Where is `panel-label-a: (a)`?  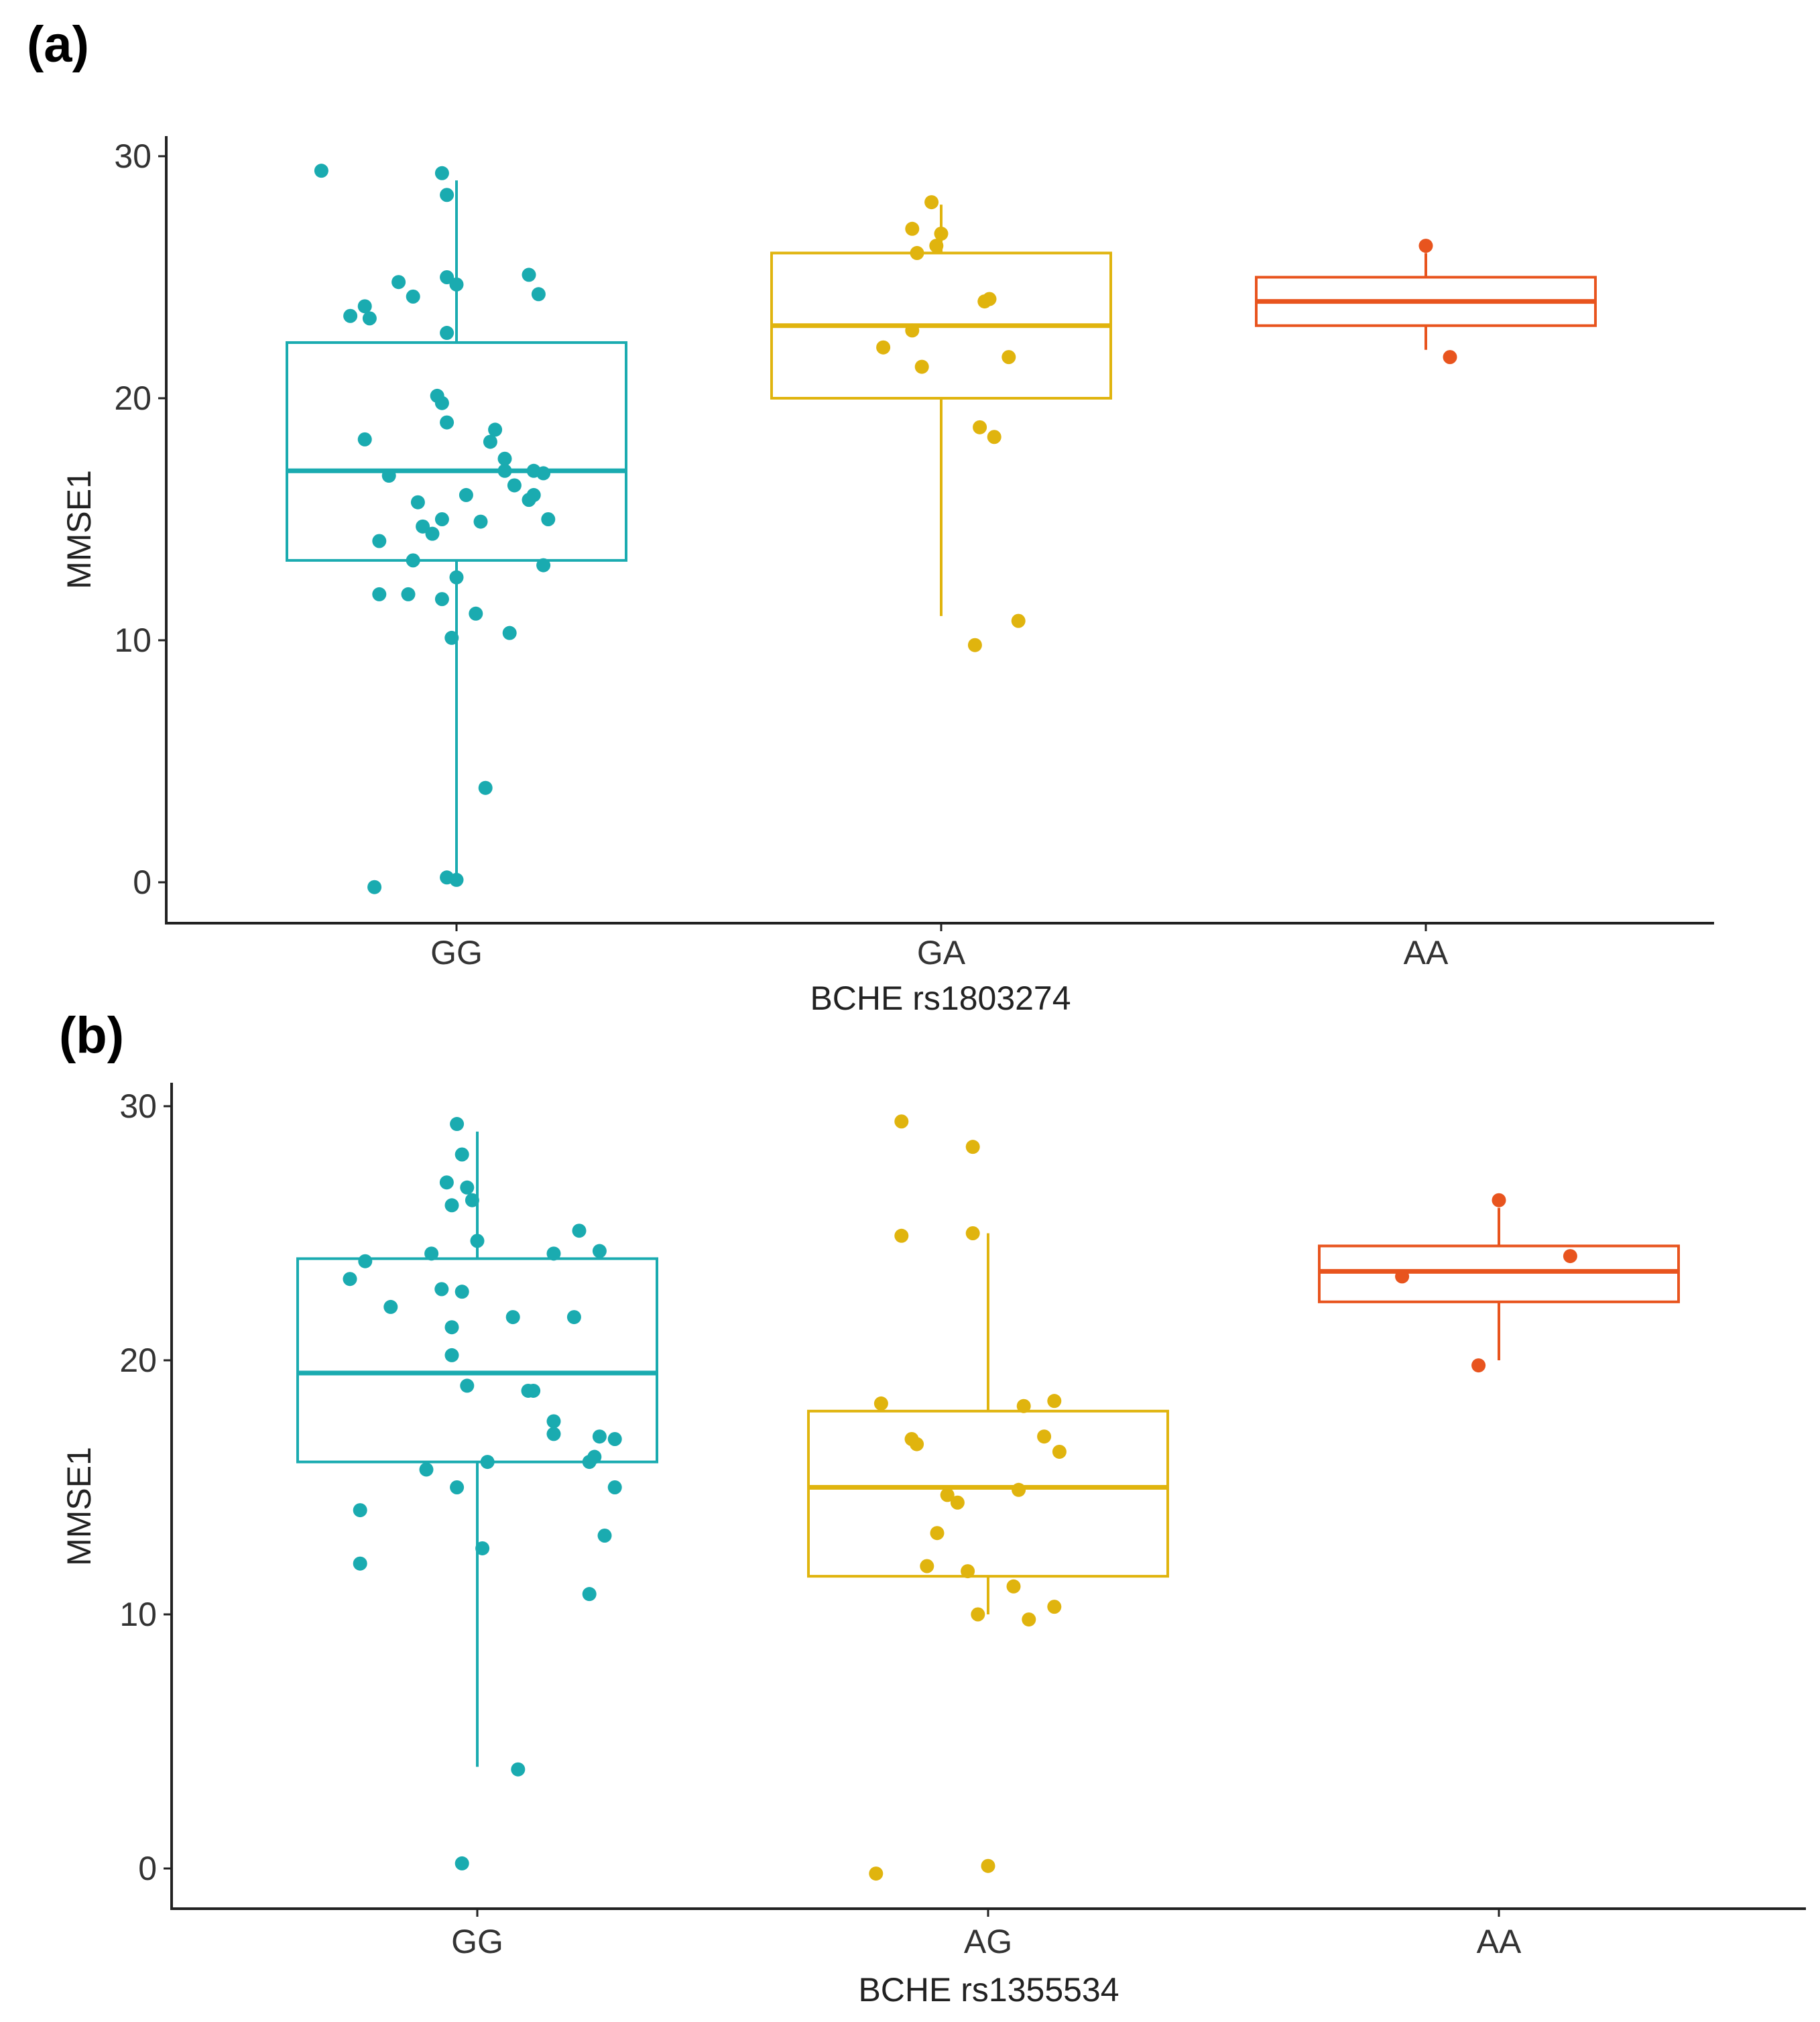 panel-label-a: (a) is located at coordinates (58, 44).